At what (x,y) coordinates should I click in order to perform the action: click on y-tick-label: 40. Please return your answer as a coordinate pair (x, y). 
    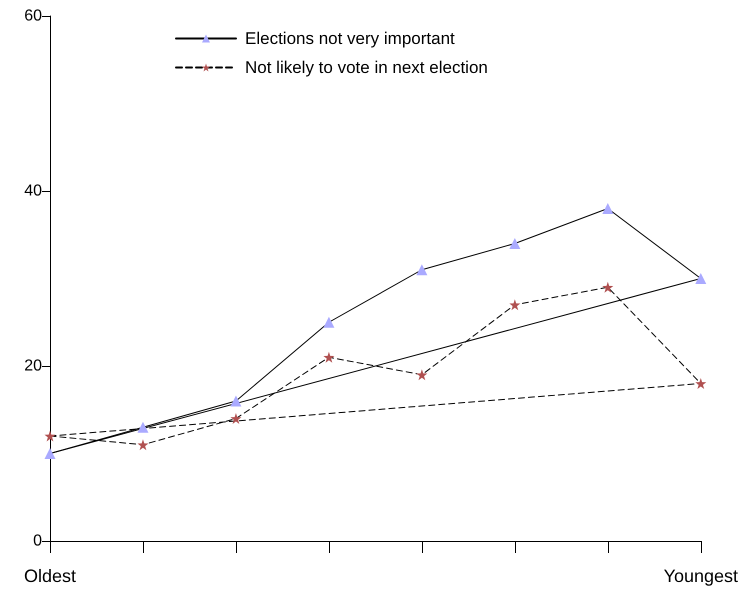
    Looking at the image, I should click on (33, 191).